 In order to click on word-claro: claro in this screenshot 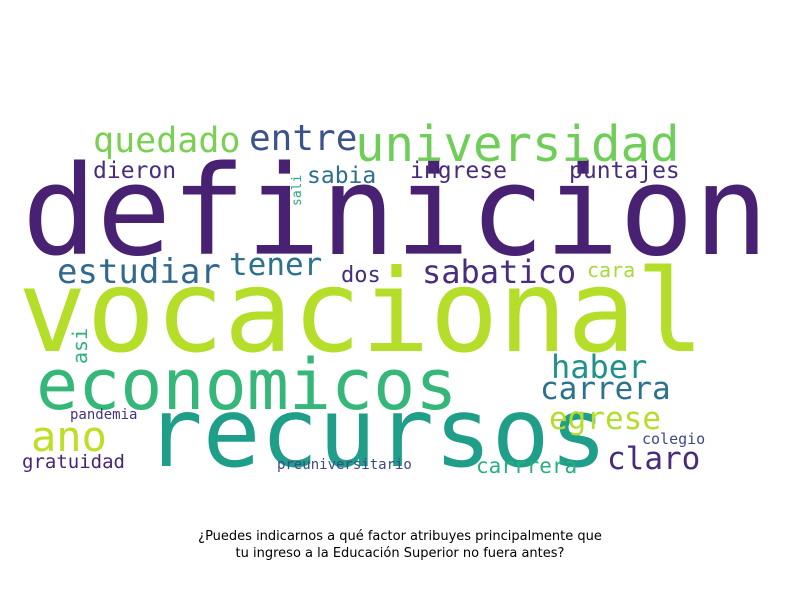, I will do `click(654, 459)`.